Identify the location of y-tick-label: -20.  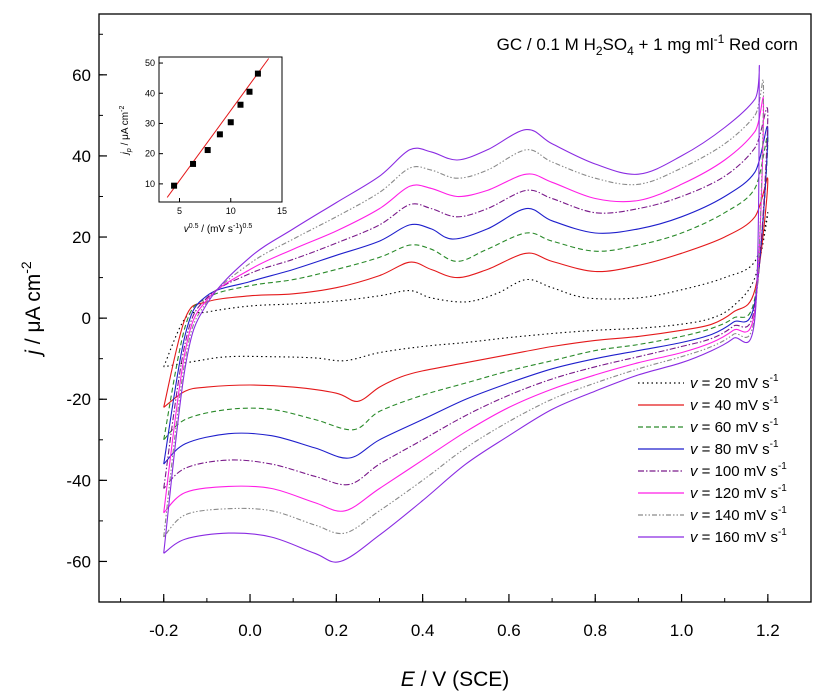
(78, 399).